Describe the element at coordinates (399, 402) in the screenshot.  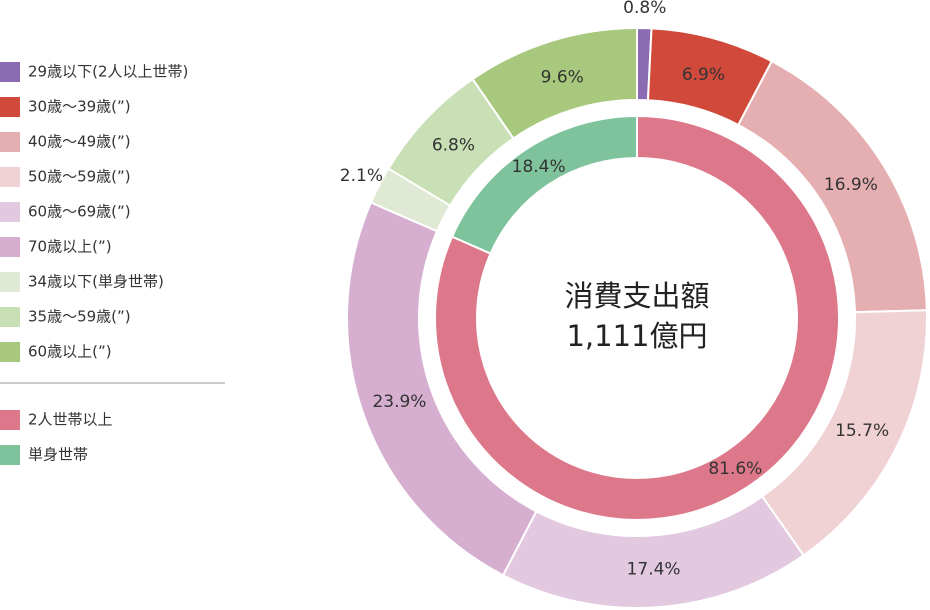
I see `value-label: 23.9%` at that location.